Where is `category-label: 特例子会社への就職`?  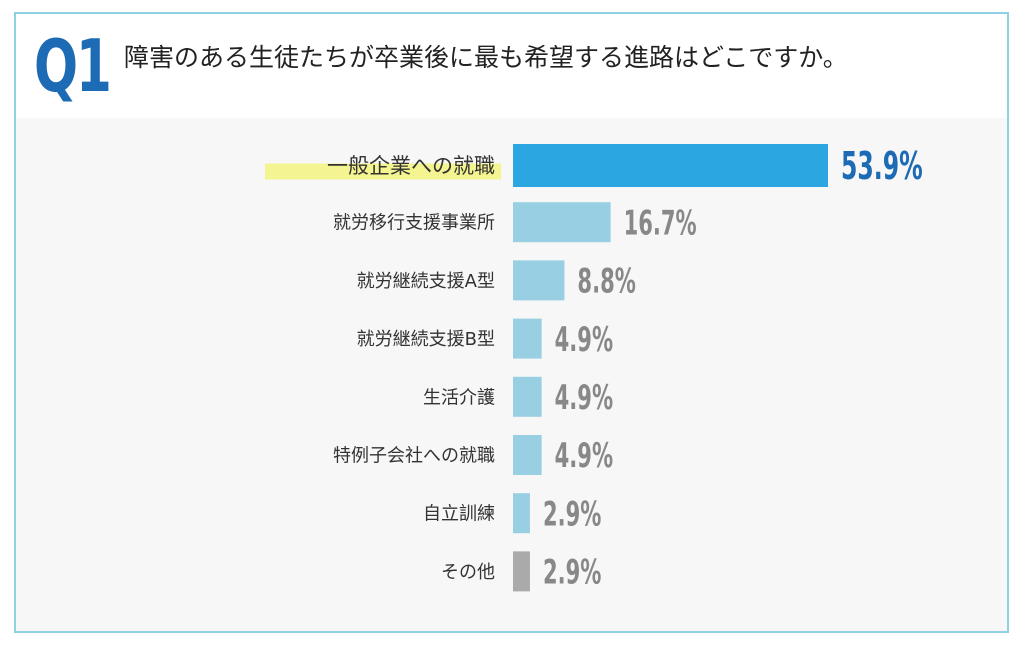 category-label: 特例子会社への就職 is located at coordinates (414, 455).